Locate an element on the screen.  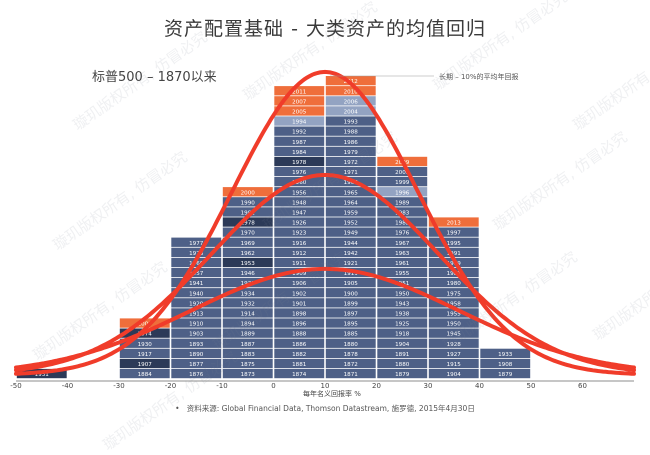
bar-year-label: 1923 is located at coordinates (299, 234).